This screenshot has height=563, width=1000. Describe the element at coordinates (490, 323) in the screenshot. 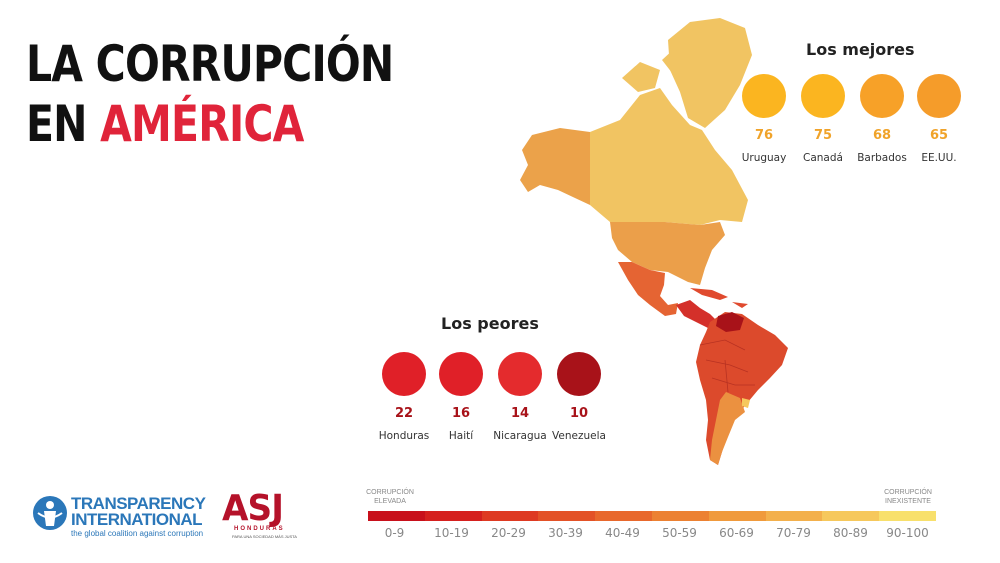

I see `worst-title: Los peores` at that location.